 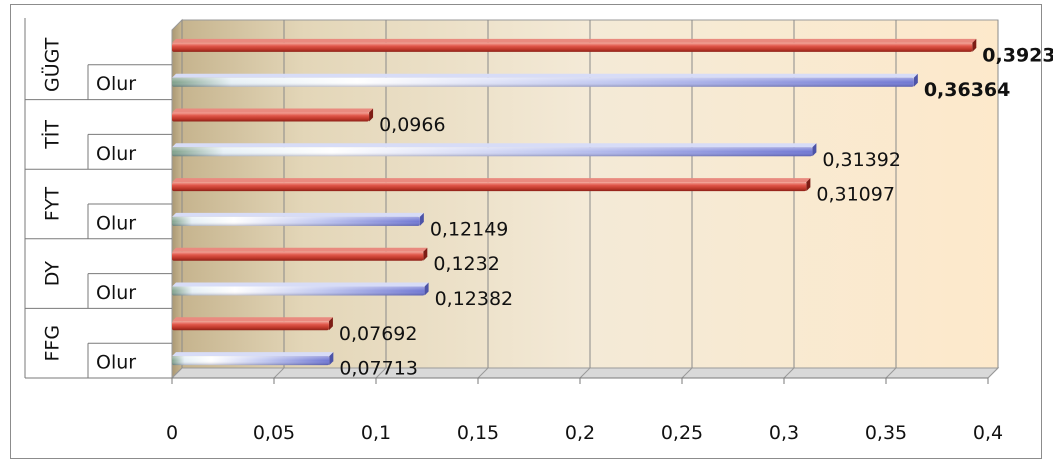 I want to click on x-tick-label: 0,1, so click(x=376, y=433).